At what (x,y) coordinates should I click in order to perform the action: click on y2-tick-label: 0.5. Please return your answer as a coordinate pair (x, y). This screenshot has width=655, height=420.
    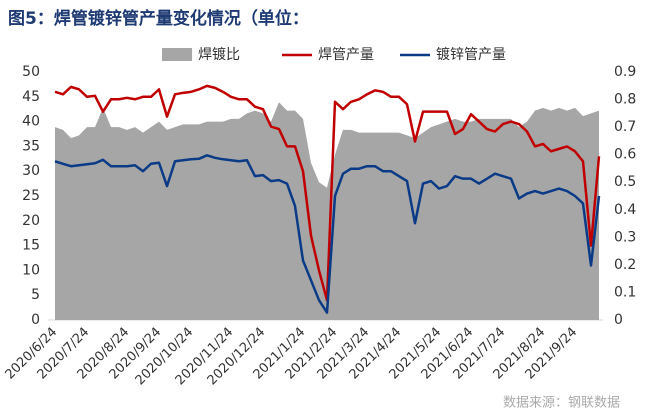
    Looking at the image, I should click on (625, 182).